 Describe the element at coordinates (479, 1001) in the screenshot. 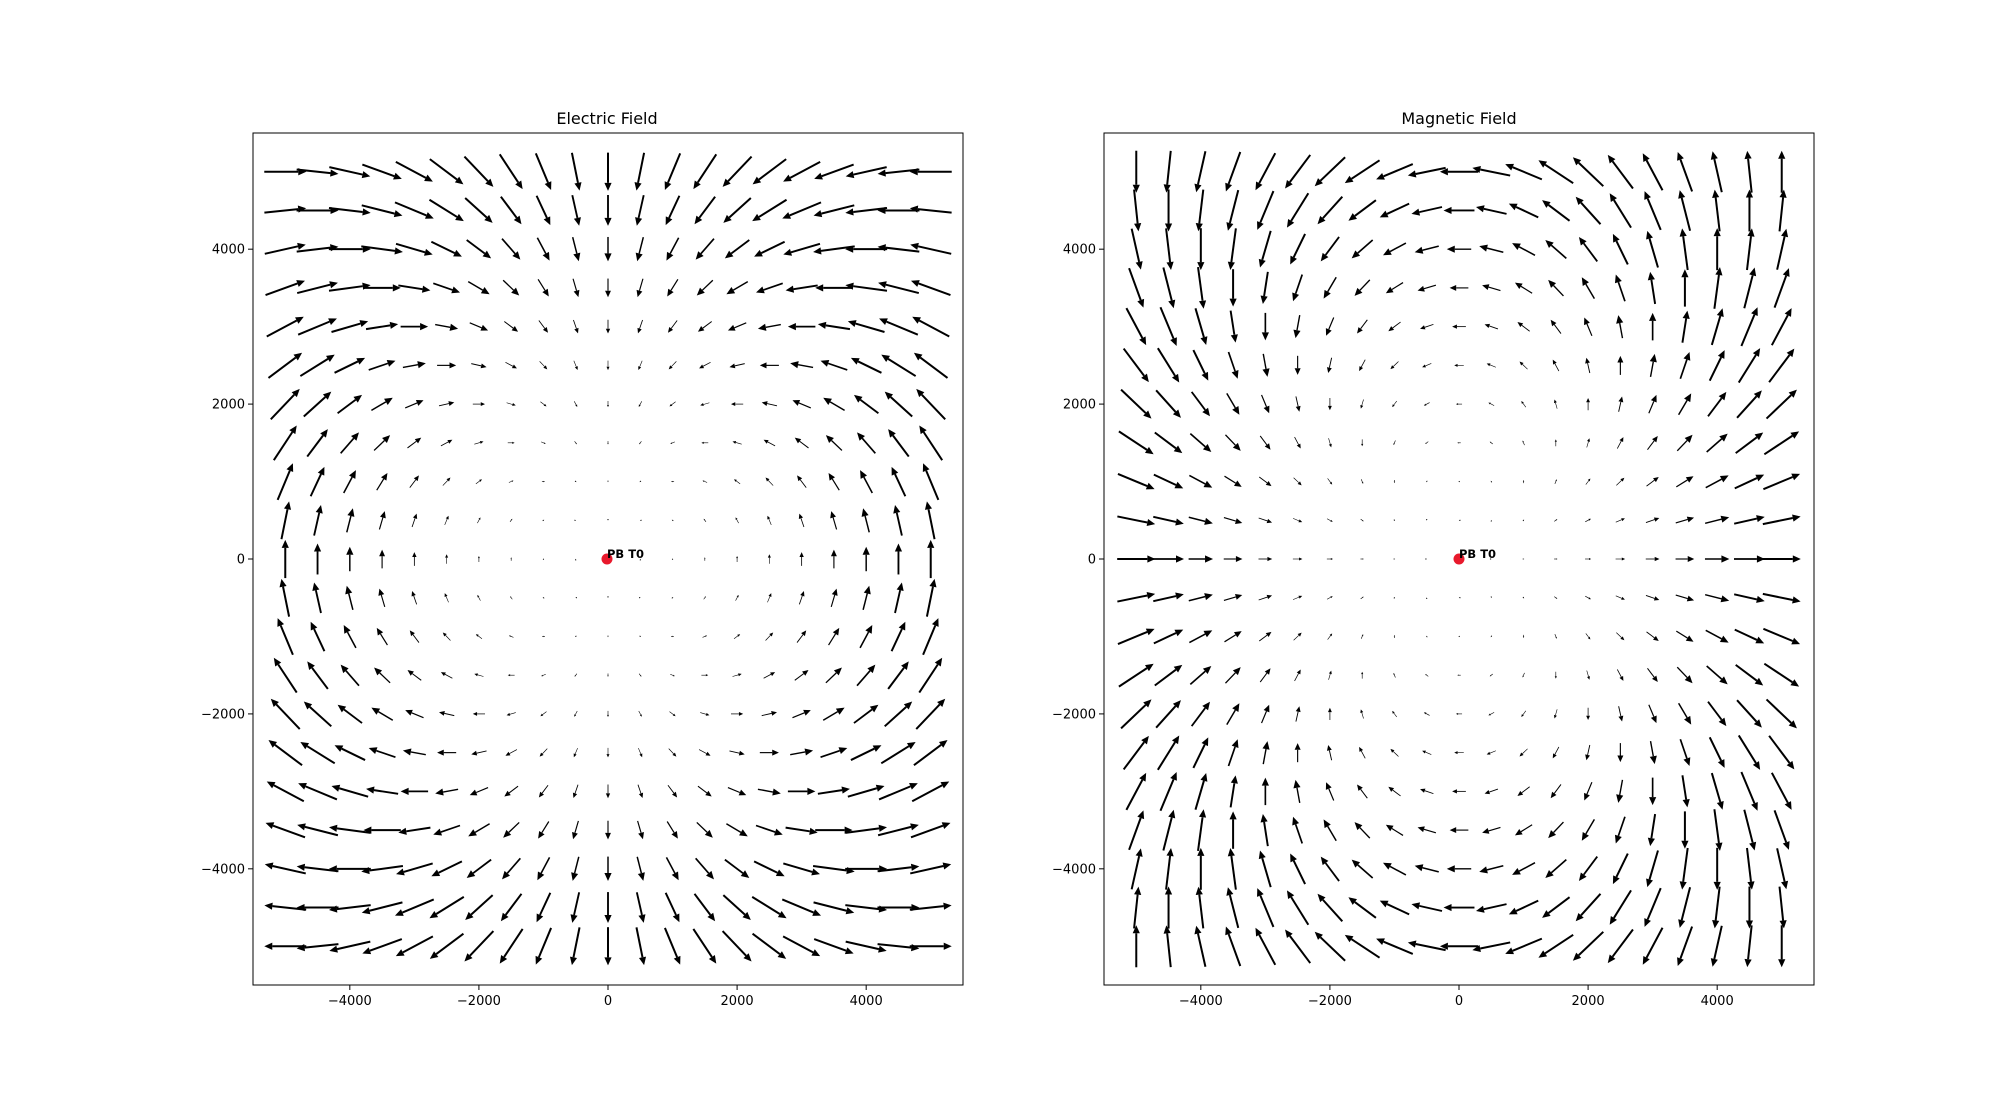

I see `x-tick-label: −2000` at that location.